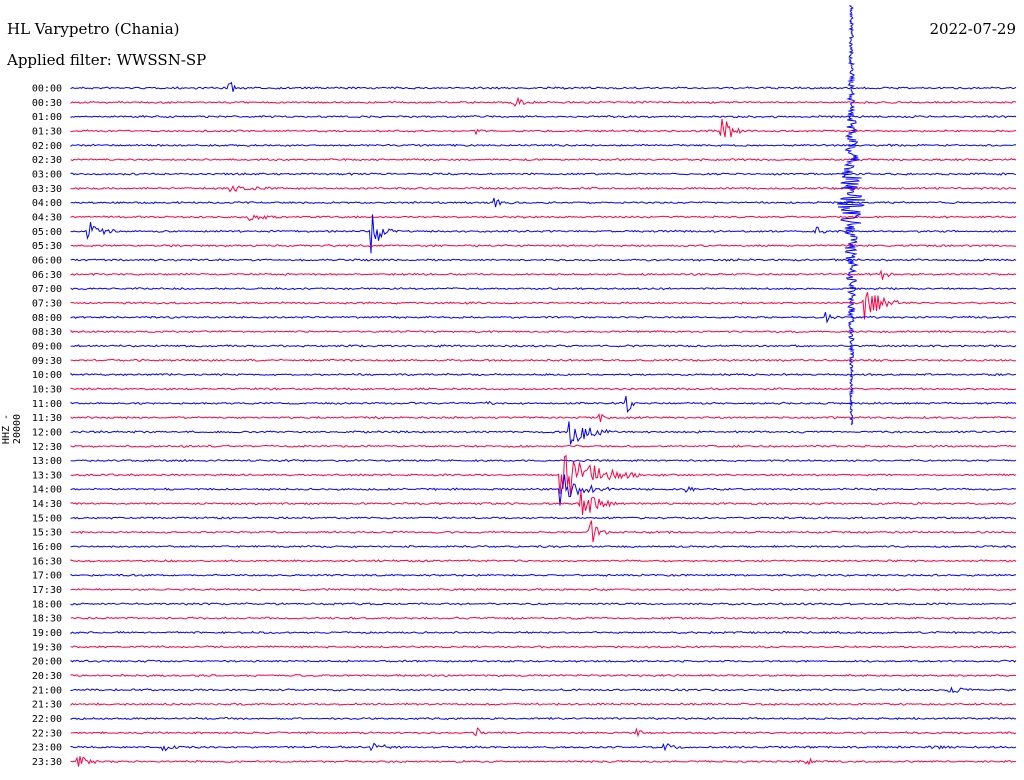 Image resolution: width=1024 pixels, height=780 pixels. Describe the element at coordinates (47, 318) in the screenshot. I see `row-time-label: 08:00` at that location.